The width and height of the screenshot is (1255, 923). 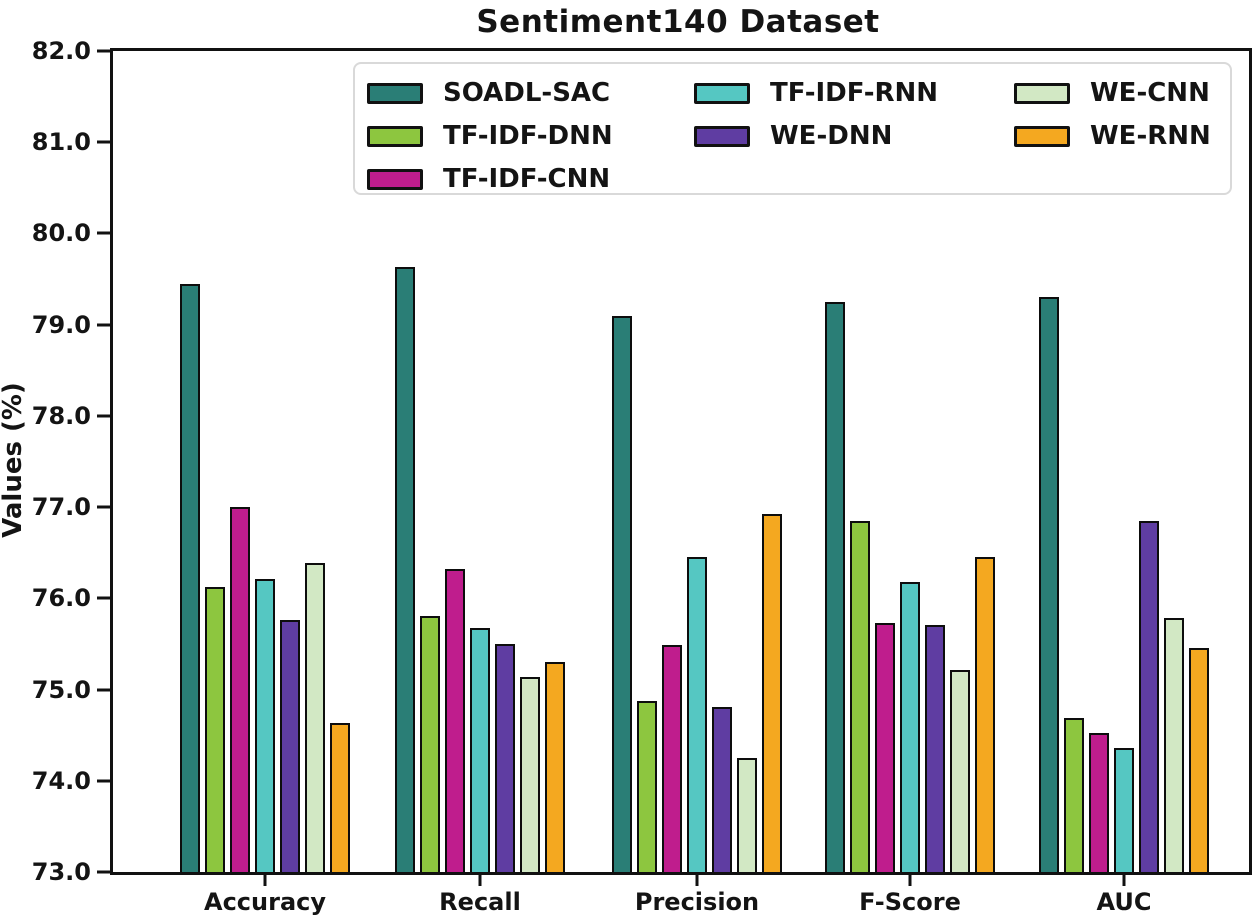 What do you see at coordinates (1124, 584) in the screenshot?
I see `bar-group-auc` at bounding box center [1124, 584].